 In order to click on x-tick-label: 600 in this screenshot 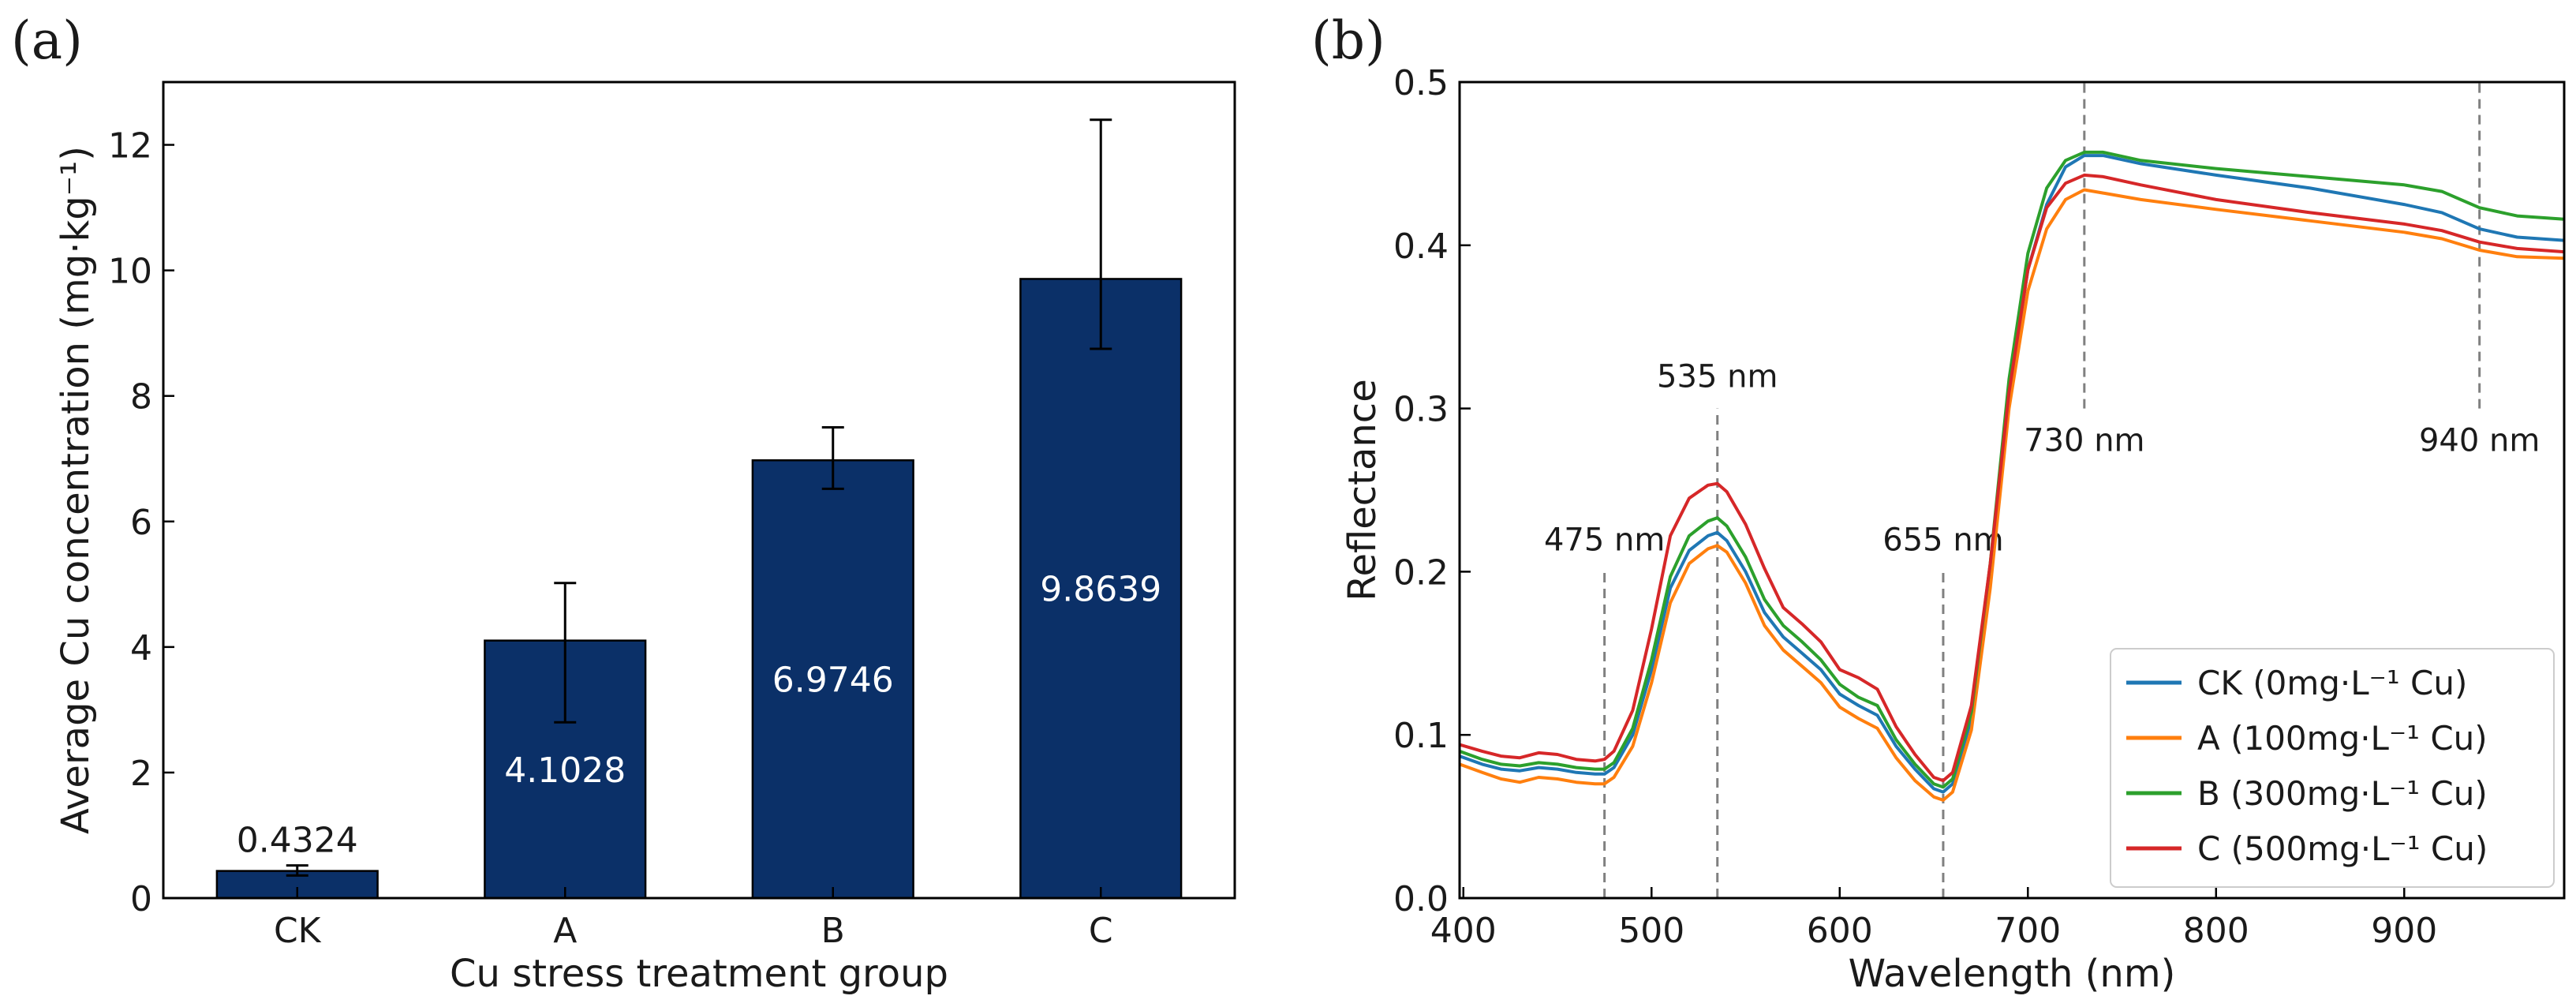, I will do `click(1840, 931)`.